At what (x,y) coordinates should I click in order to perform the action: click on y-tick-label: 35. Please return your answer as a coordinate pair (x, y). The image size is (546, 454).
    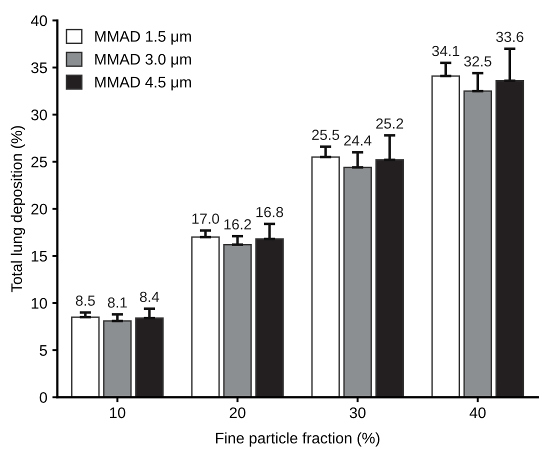
    Looking at the image, I should click on (39, 68).